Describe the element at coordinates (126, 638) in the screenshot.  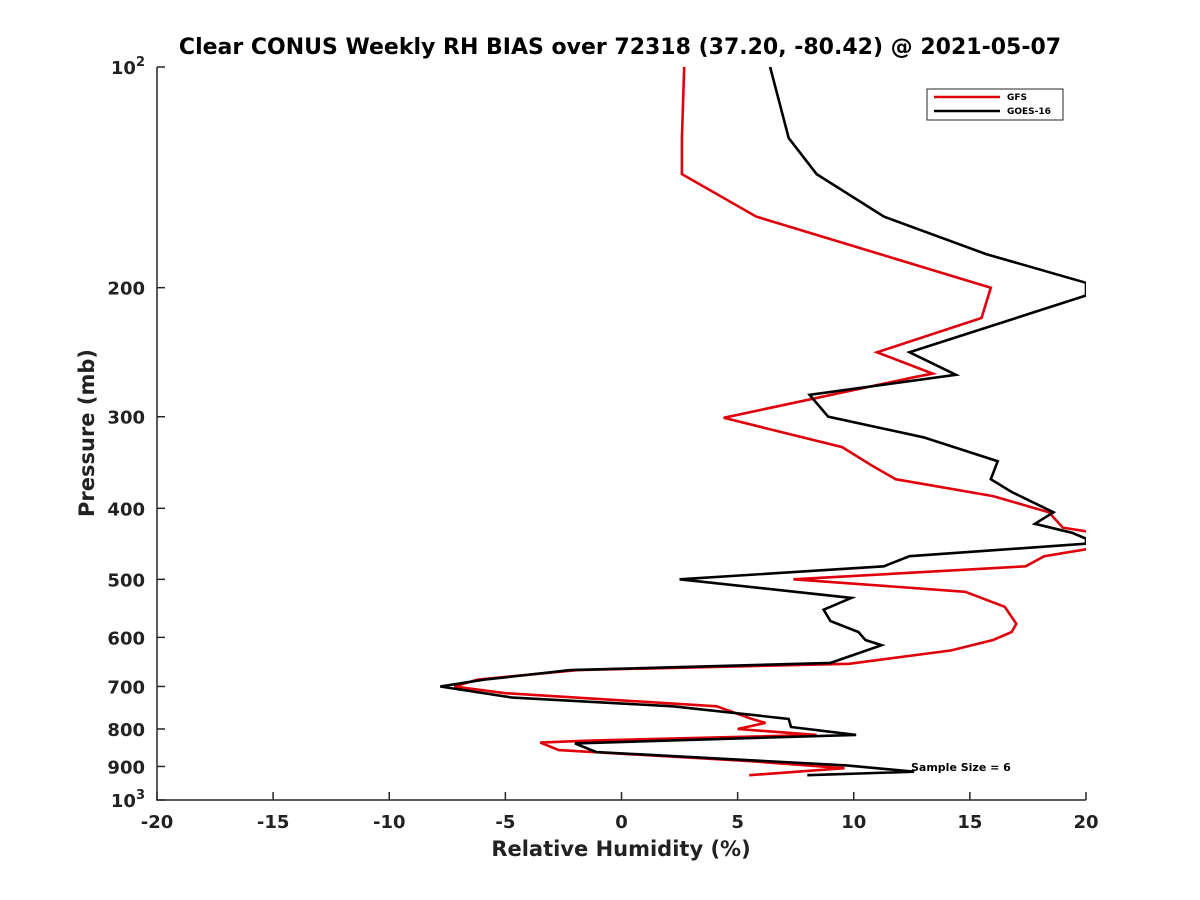
I see `y-tick-label: 600` at that location.